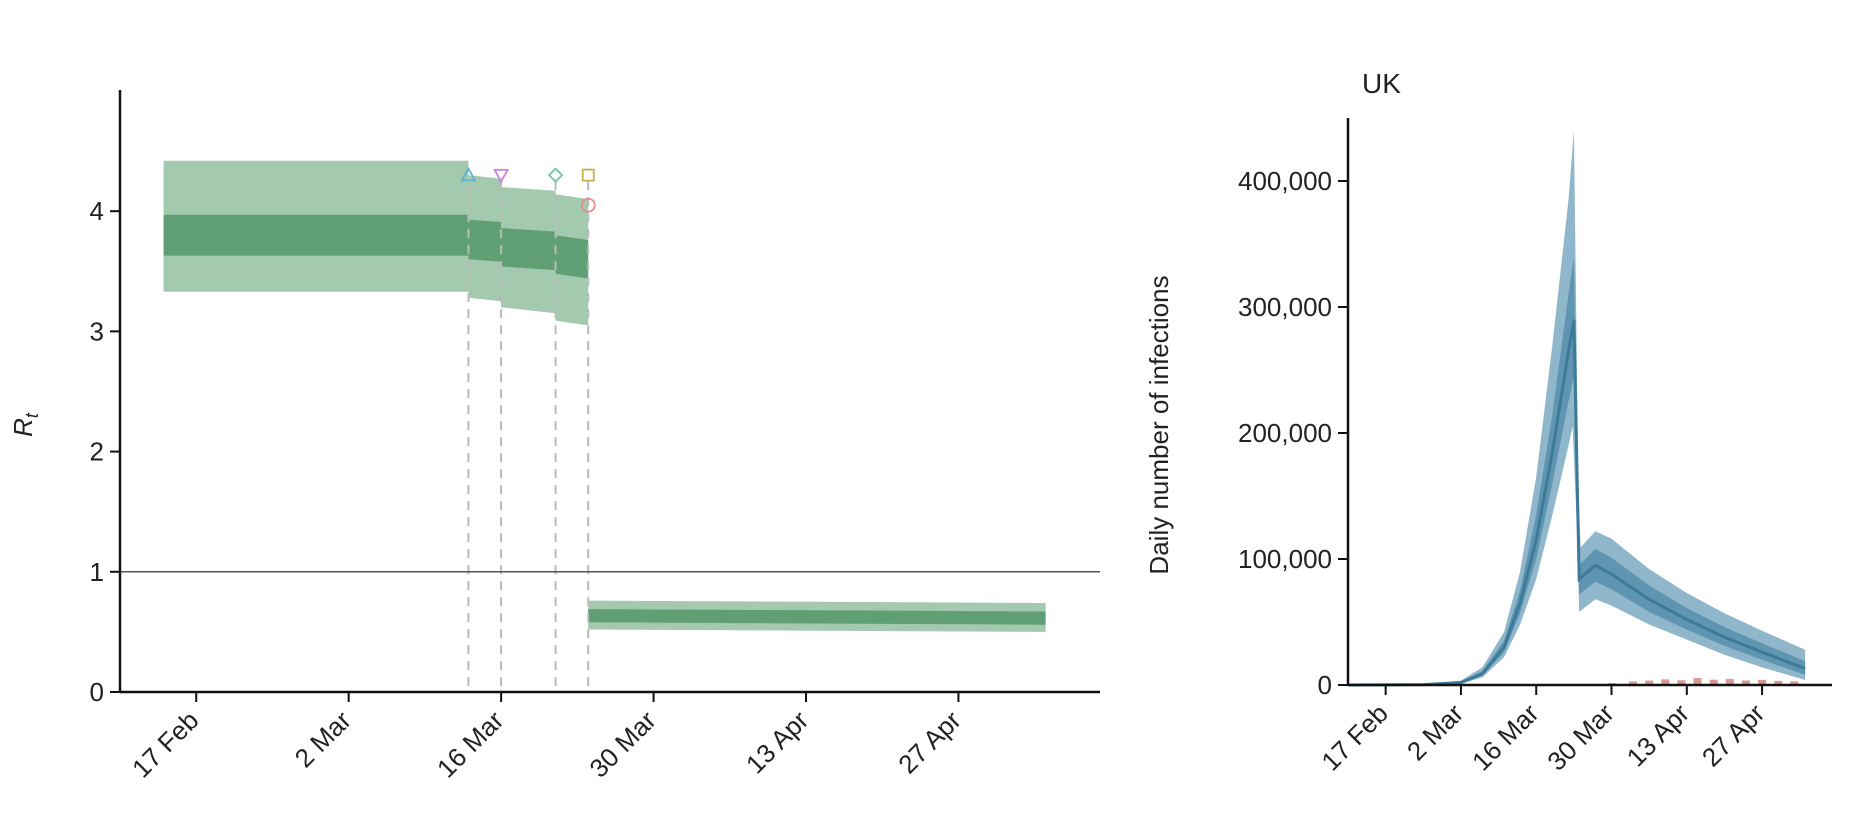 This screenshot has width=1874, height=840. What do you see at coordinates (1285, 433) in the screenshot?
I see `y-tick-label: 200,000` at bounding box center [1285, 433].